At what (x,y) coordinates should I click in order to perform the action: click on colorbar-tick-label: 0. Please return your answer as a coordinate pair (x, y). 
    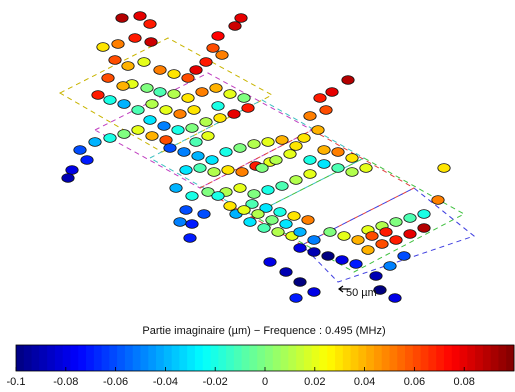
    Looking at the image, I should click on (265, 382).